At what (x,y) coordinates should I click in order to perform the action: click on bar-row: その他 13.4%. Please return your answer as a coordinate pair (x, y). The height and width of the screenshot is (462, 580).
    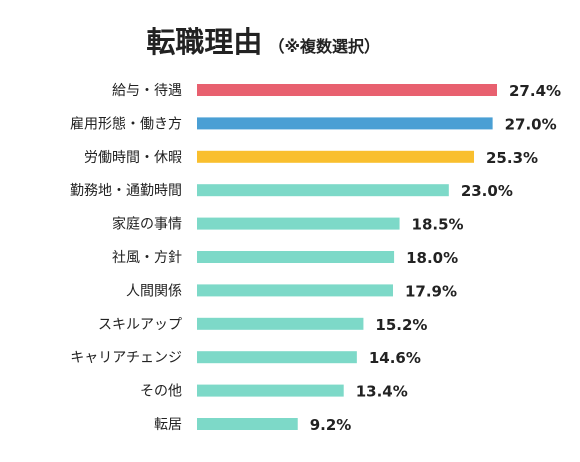
    Looking at the image, I should click on (274, 392).